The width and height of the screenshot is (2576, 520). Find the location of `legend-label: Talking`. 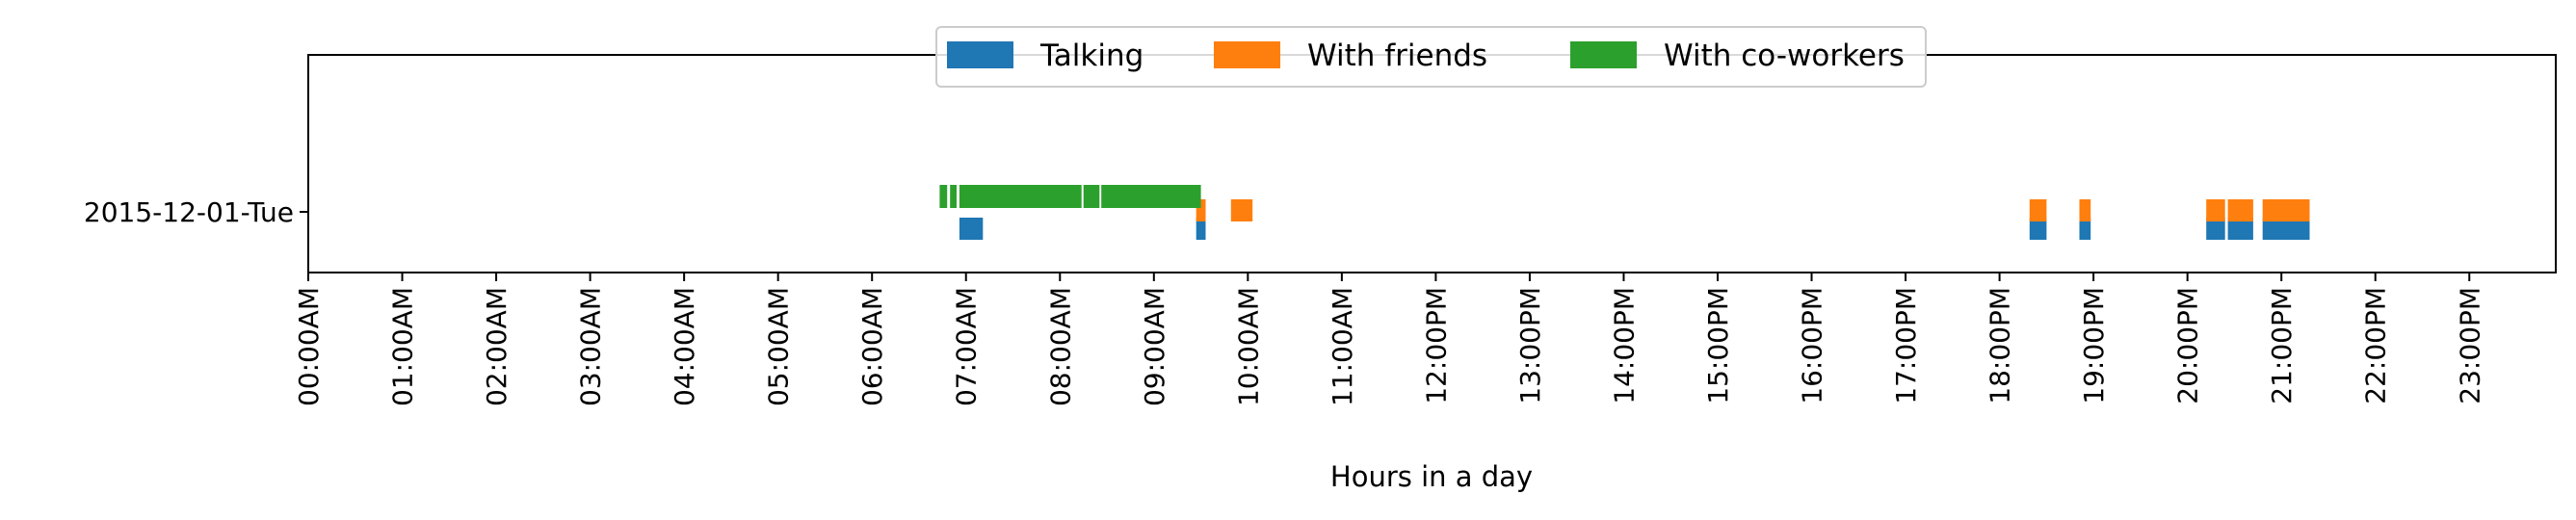

legend-label: Talking is located at coordinates (1091, 56).